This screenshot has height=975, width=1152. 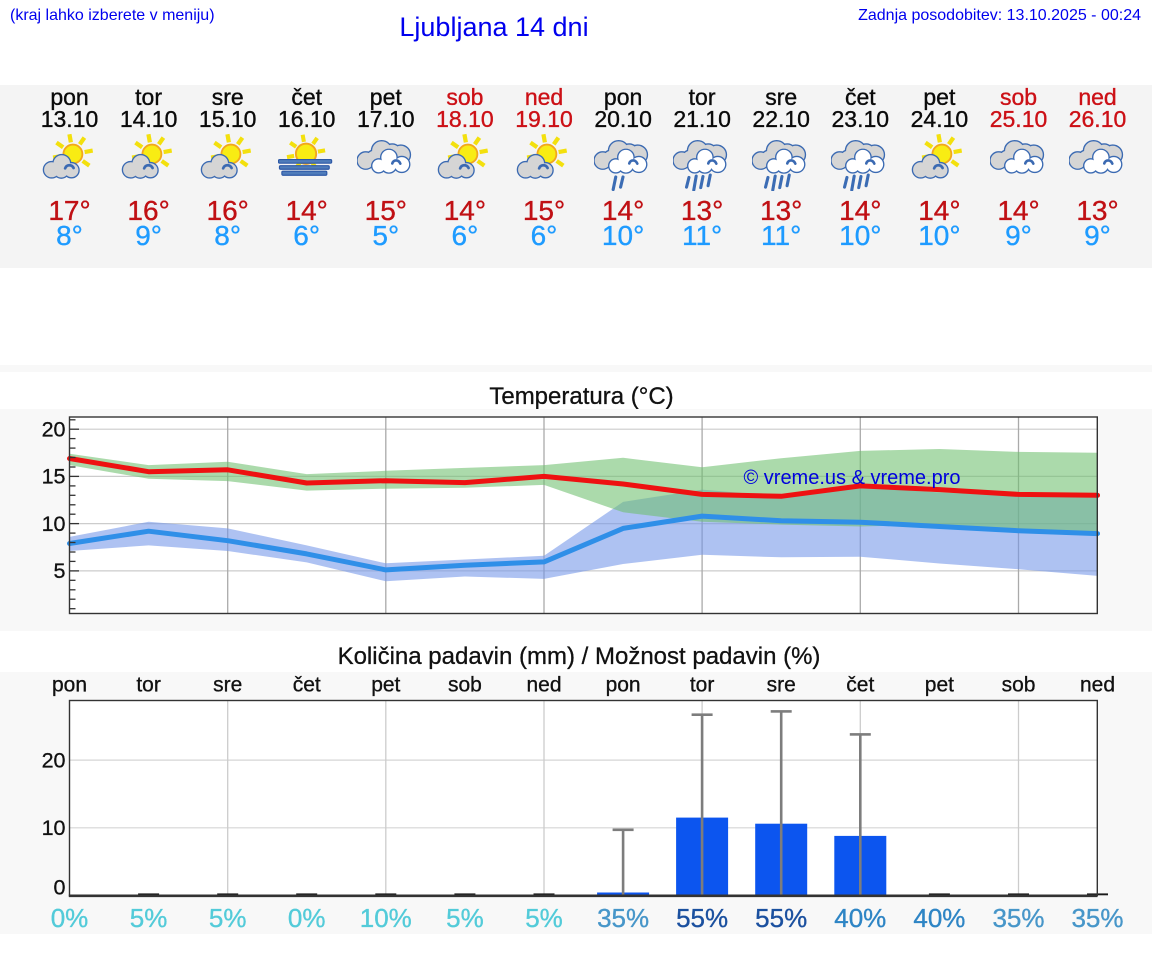 What do you see at coordinates (851, 478) in the screenshot?
I see `svg-text: © vreme.us & vreme.pro` at bounding box center [851, 478].